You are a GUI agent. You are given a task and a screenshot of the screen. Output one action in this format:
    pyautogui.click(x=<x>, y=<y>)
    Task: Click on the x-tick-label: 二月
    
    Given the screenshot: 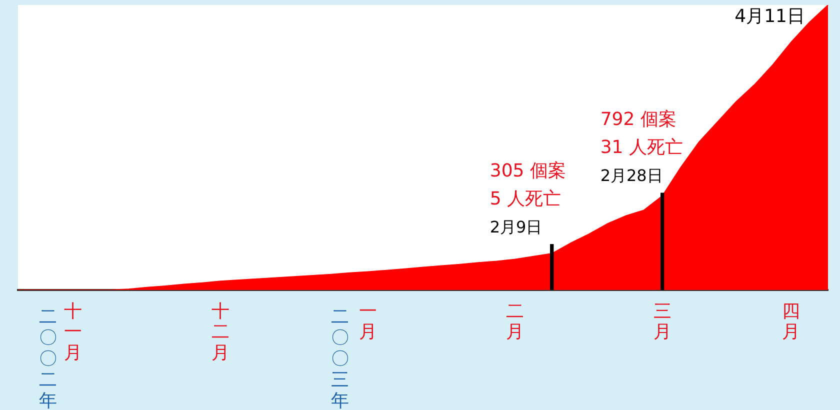 What is the action you would take?
    pyautogui.click(x=515, y=322)
    